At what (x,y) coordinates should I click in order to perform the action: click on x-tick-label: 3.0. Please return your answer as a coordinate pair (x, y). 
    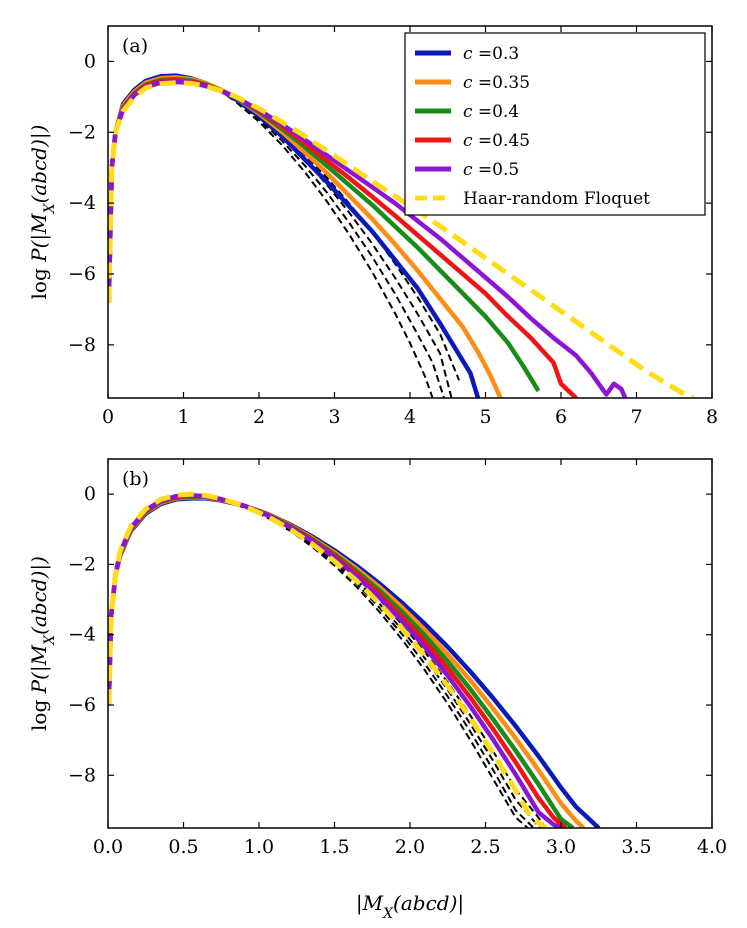
    Looking at the image, I should click on (561, 847).